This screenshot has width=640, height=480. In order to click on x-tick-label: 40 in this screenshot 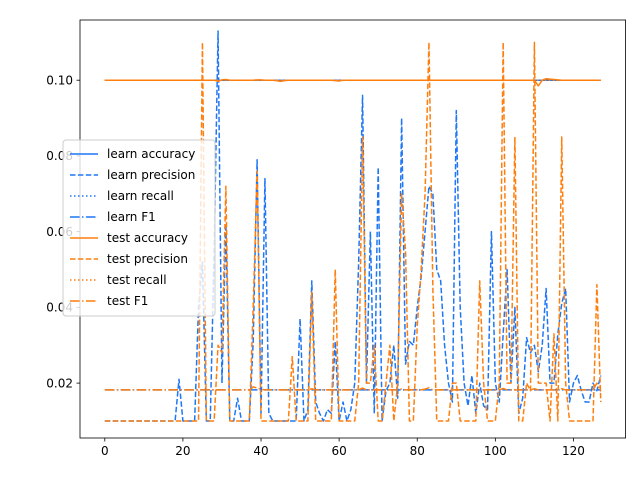, I will do `click(260, 451)`.